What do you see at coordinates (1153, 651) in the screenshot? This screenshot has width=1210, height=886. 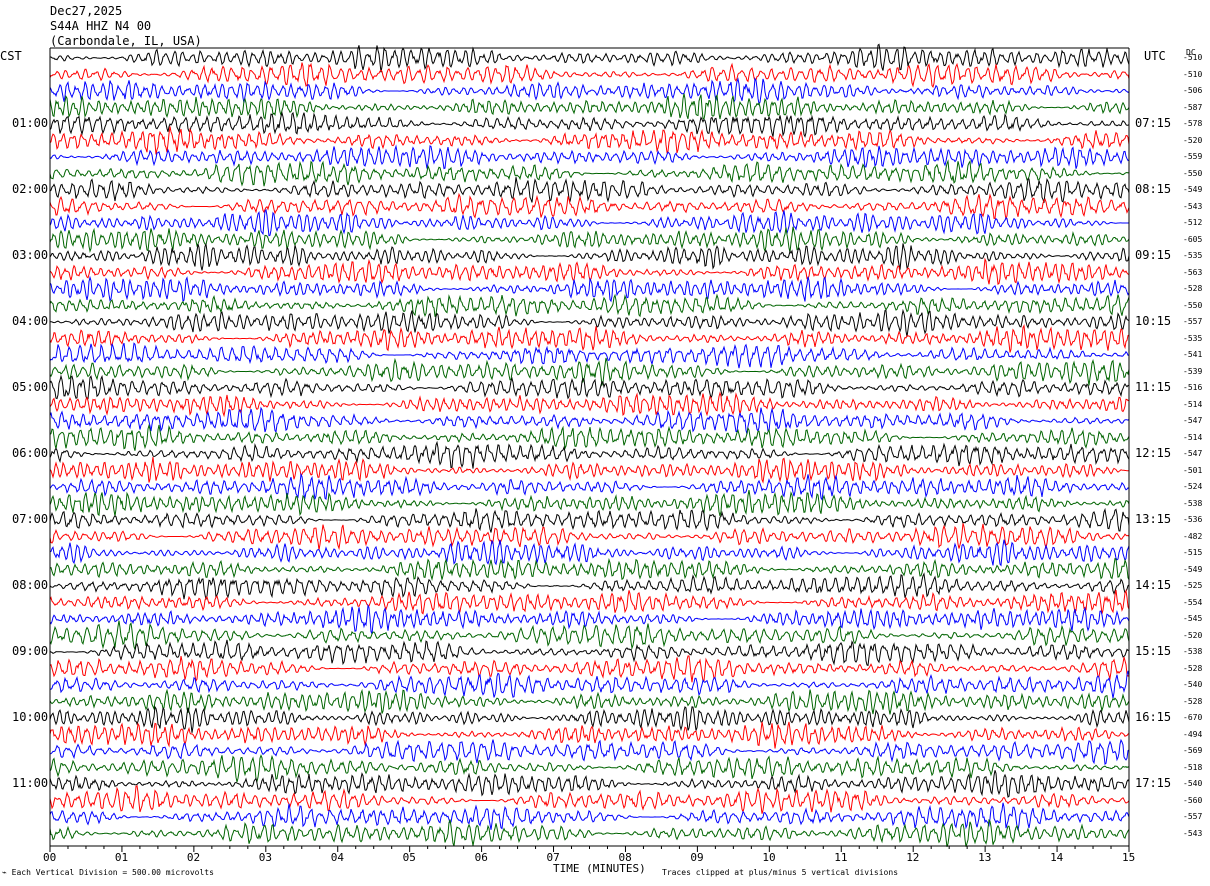 I see `right-hour-label: 15:15` at bounding box center [1153, 651].